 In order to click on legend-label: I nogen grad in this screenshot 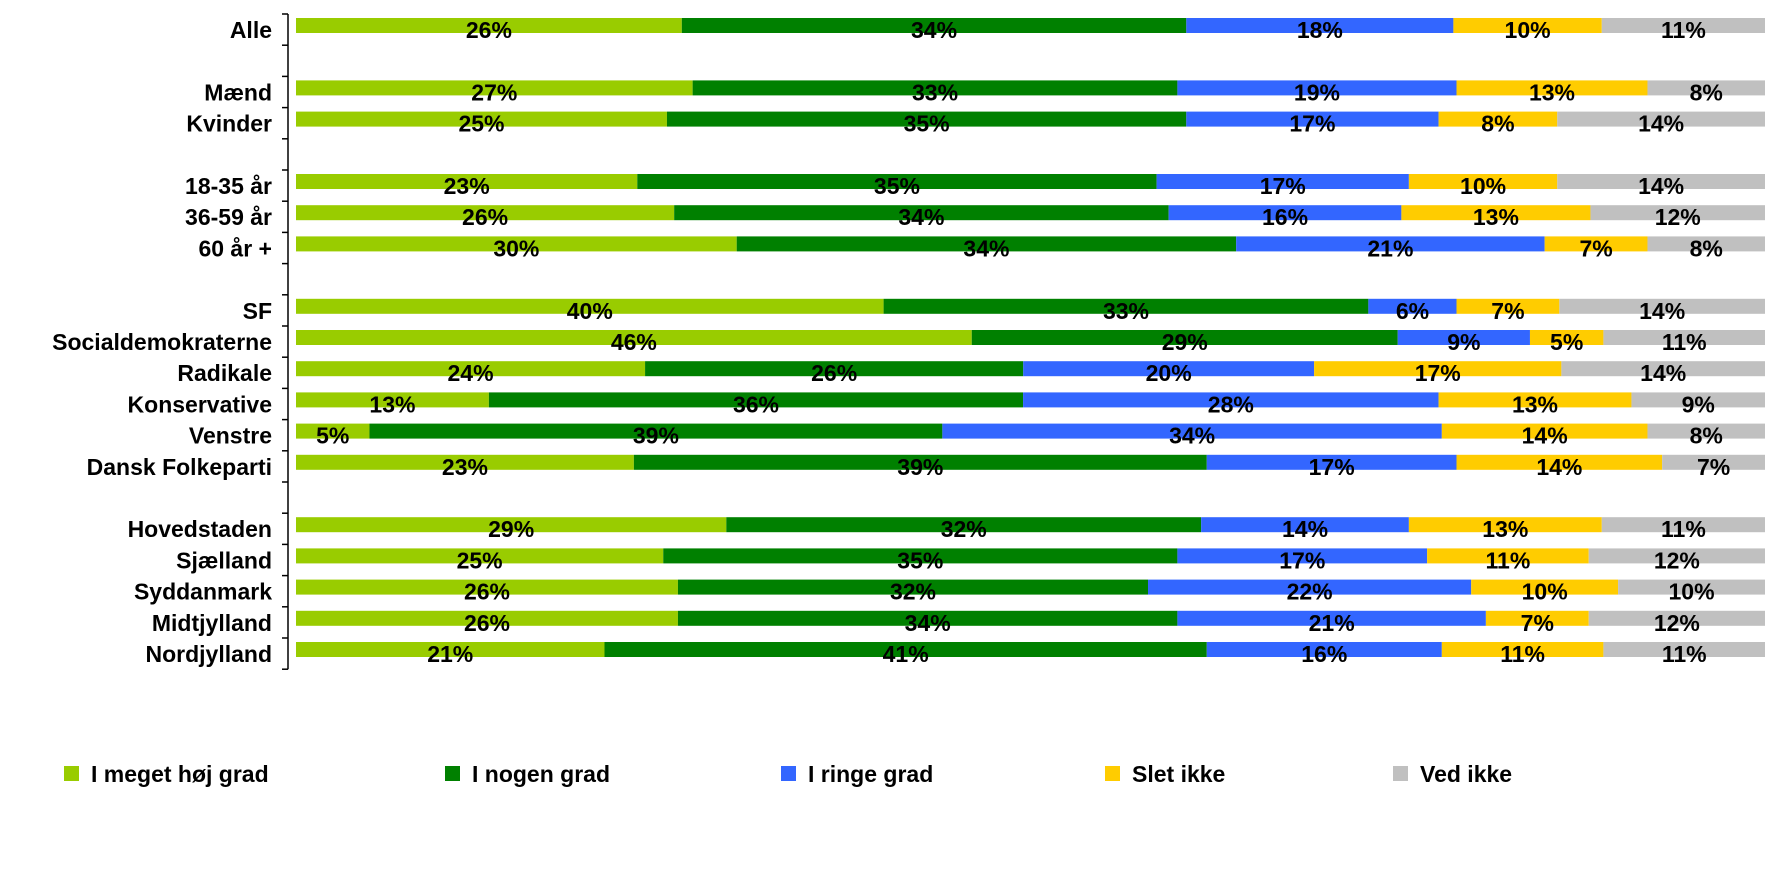, I will do `click(541, 774)`.